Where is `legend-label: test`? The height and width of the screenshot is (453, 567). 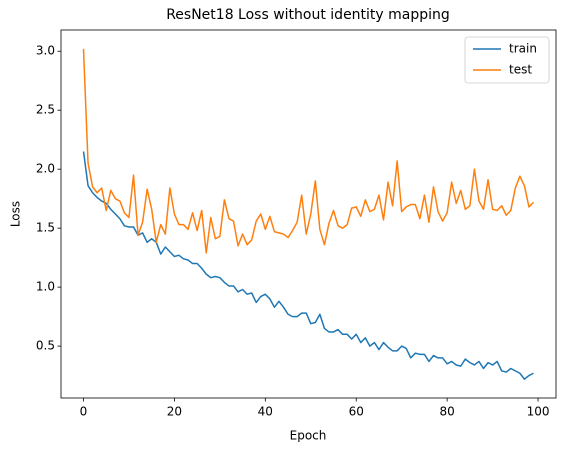
legend-label: test is located at coordinates (520, 70).